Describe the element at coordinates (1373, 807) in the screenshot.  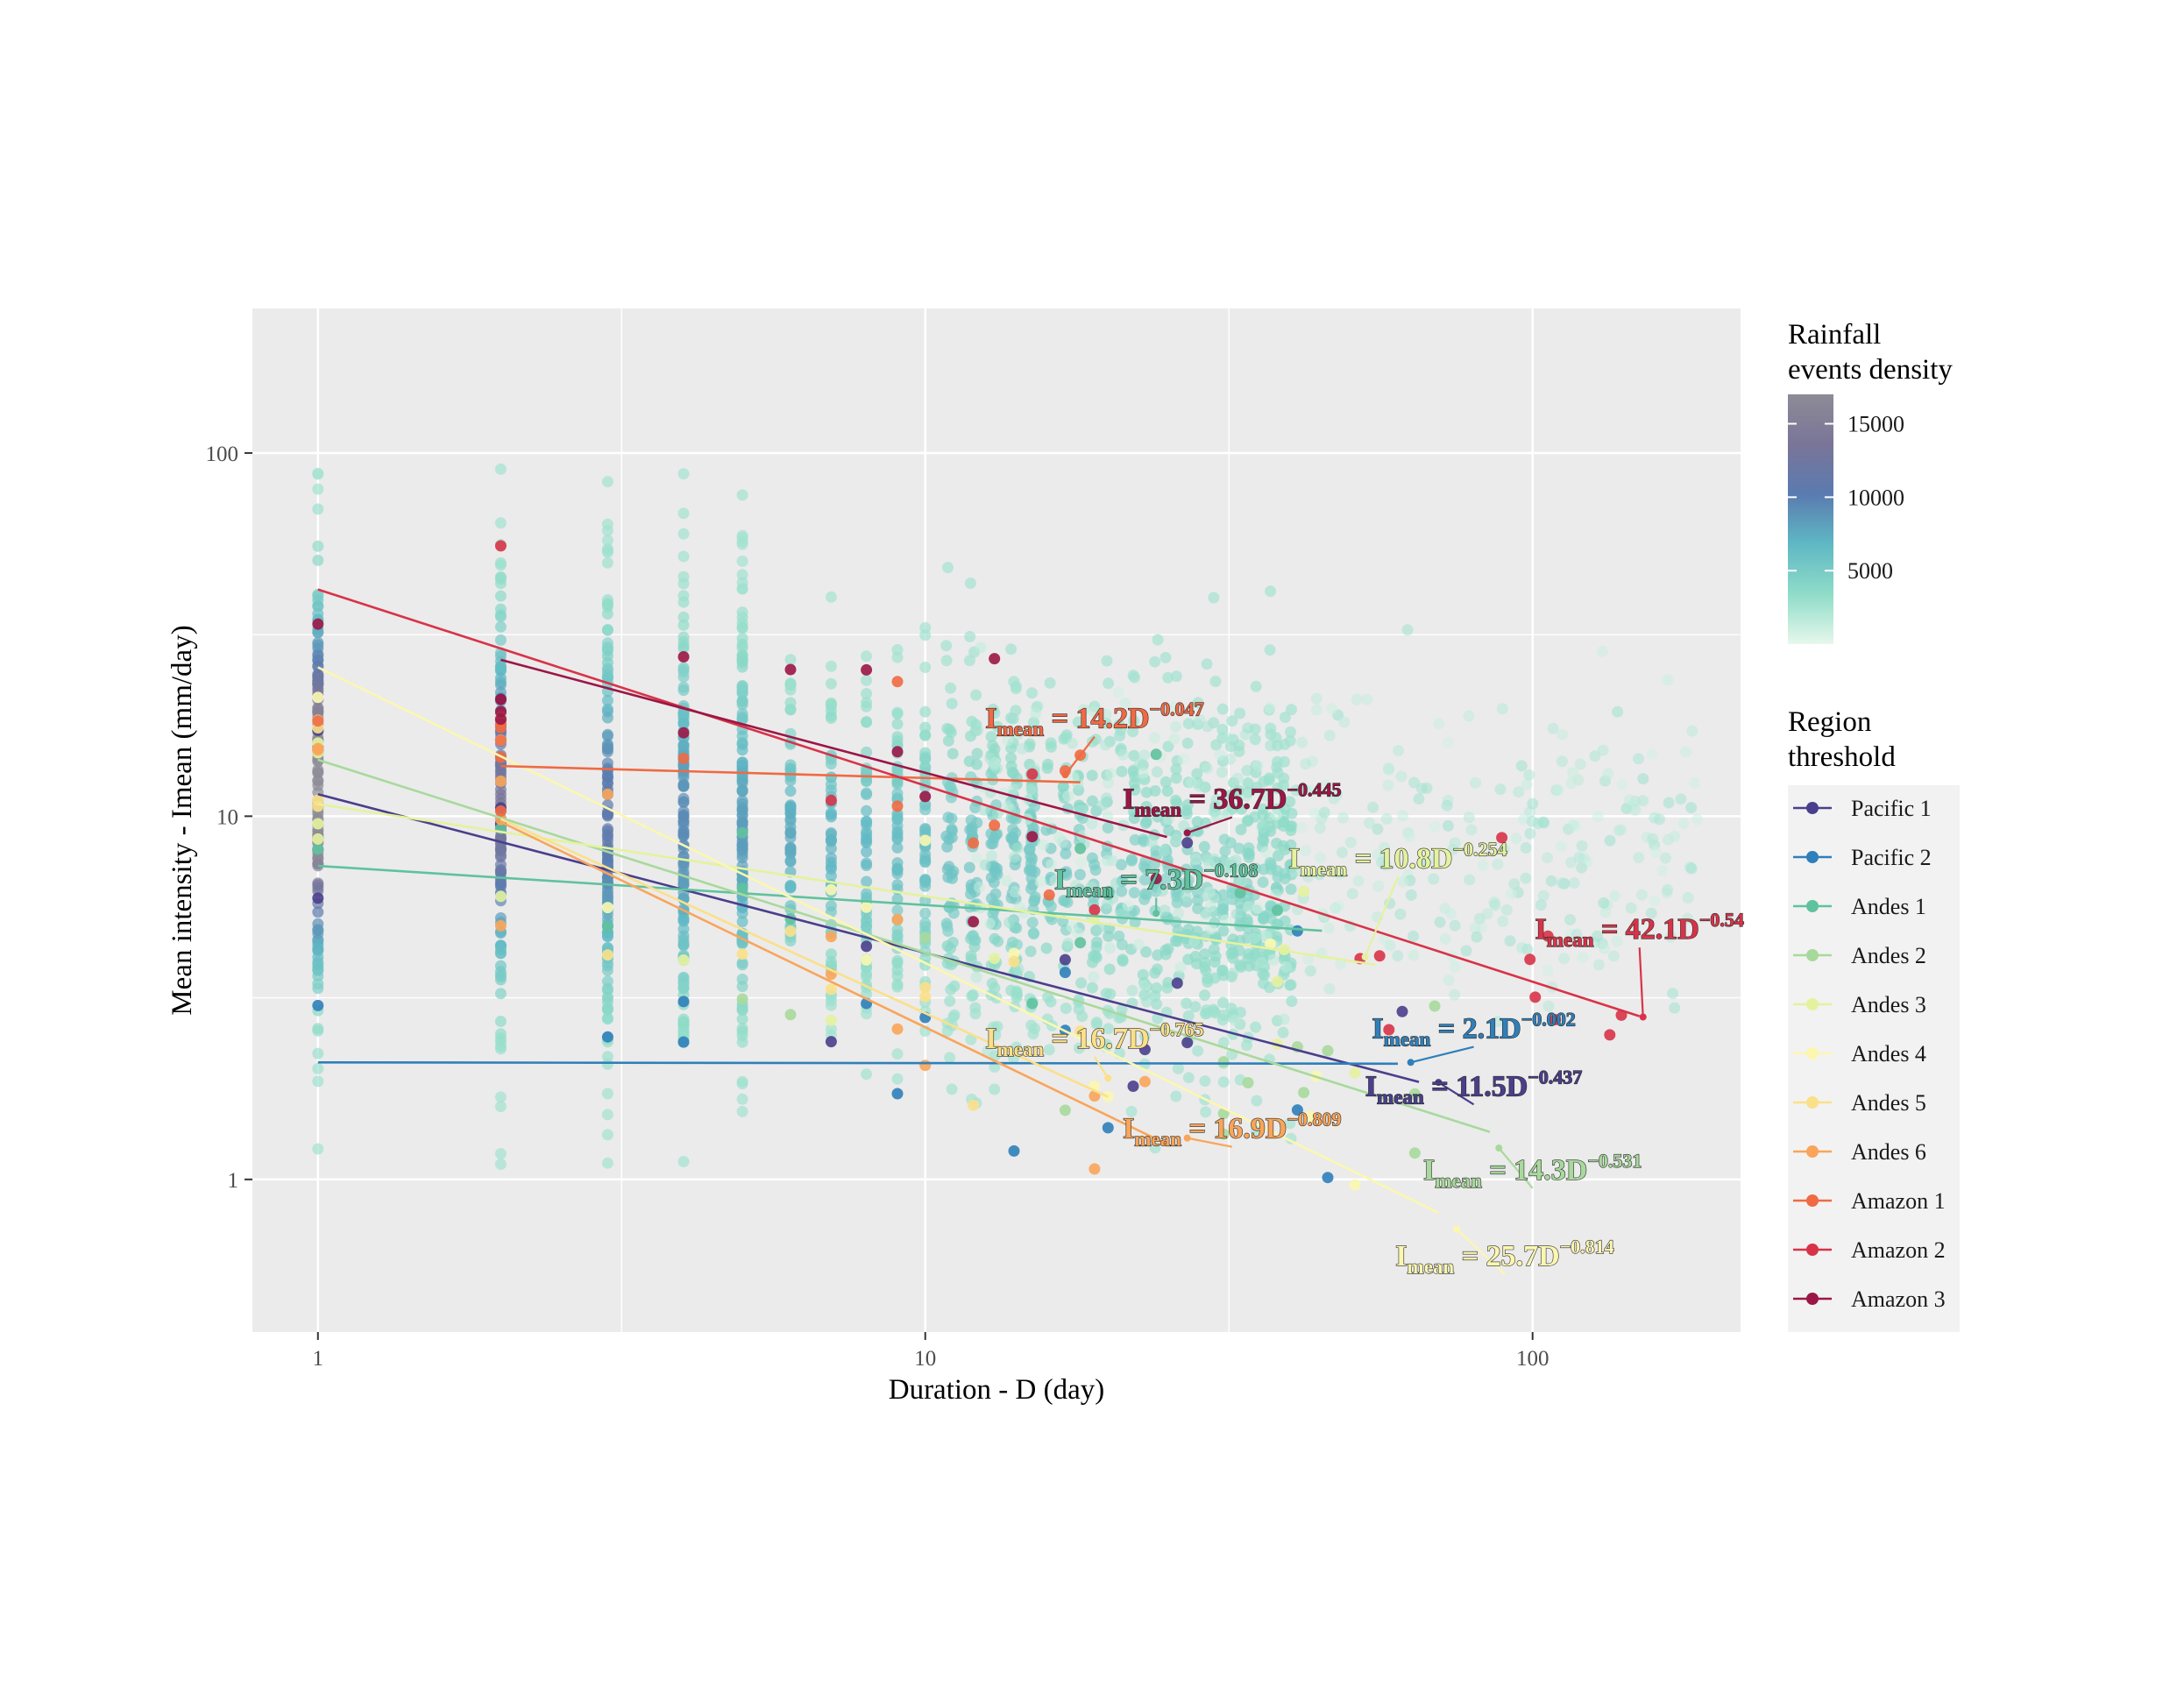
I see `scatter-point-2056` at that location.